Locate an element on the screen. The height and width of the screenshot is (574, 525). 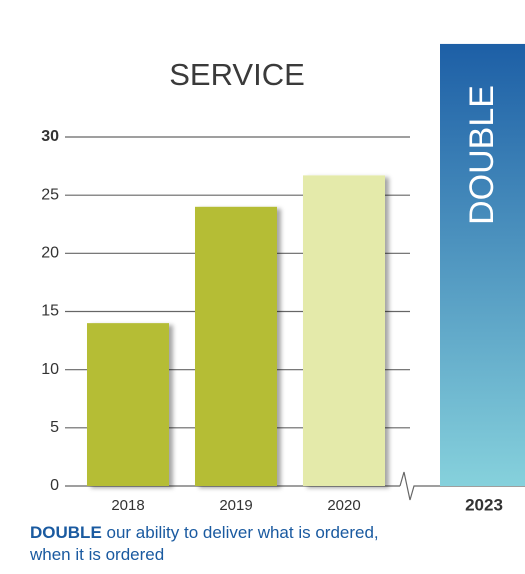
x-tick-label: 2020 is located at coordinates (343, 505).